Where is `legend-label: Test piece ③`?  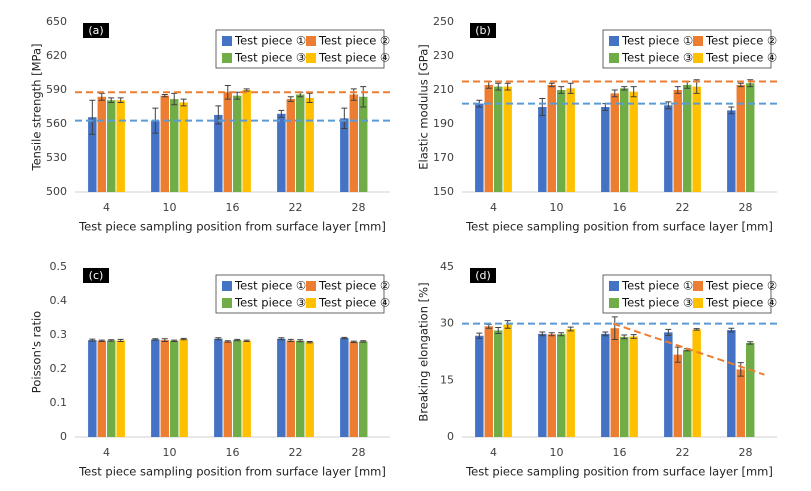 legend-label: Test piece ③ is located at coordinates (270, 58).